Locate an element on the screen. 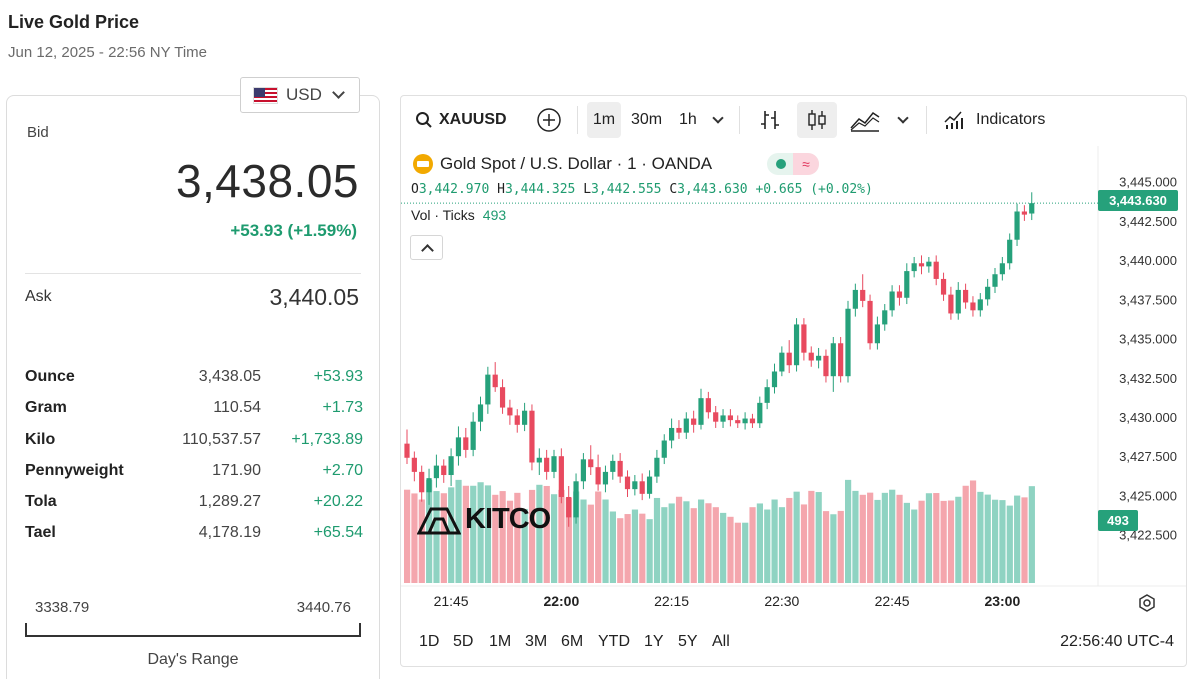 The width and height of the screenshot is (1198, 679). interval-1m: 1m is located at coordinates (604, 120).